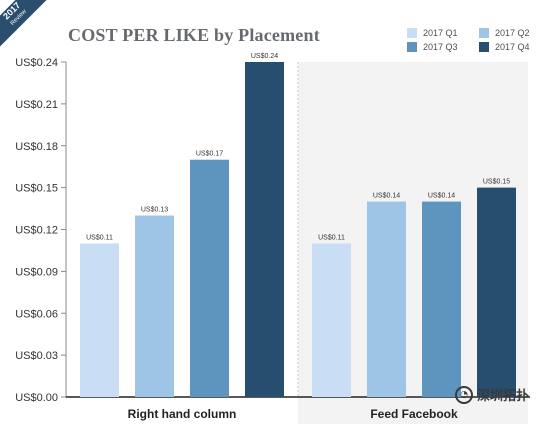 The image size is (554, 424). What do you see at coordinates (36, 189) in the screenshot?
I see `y-tick-label: US$0.15` at bounding box center [36, 189].